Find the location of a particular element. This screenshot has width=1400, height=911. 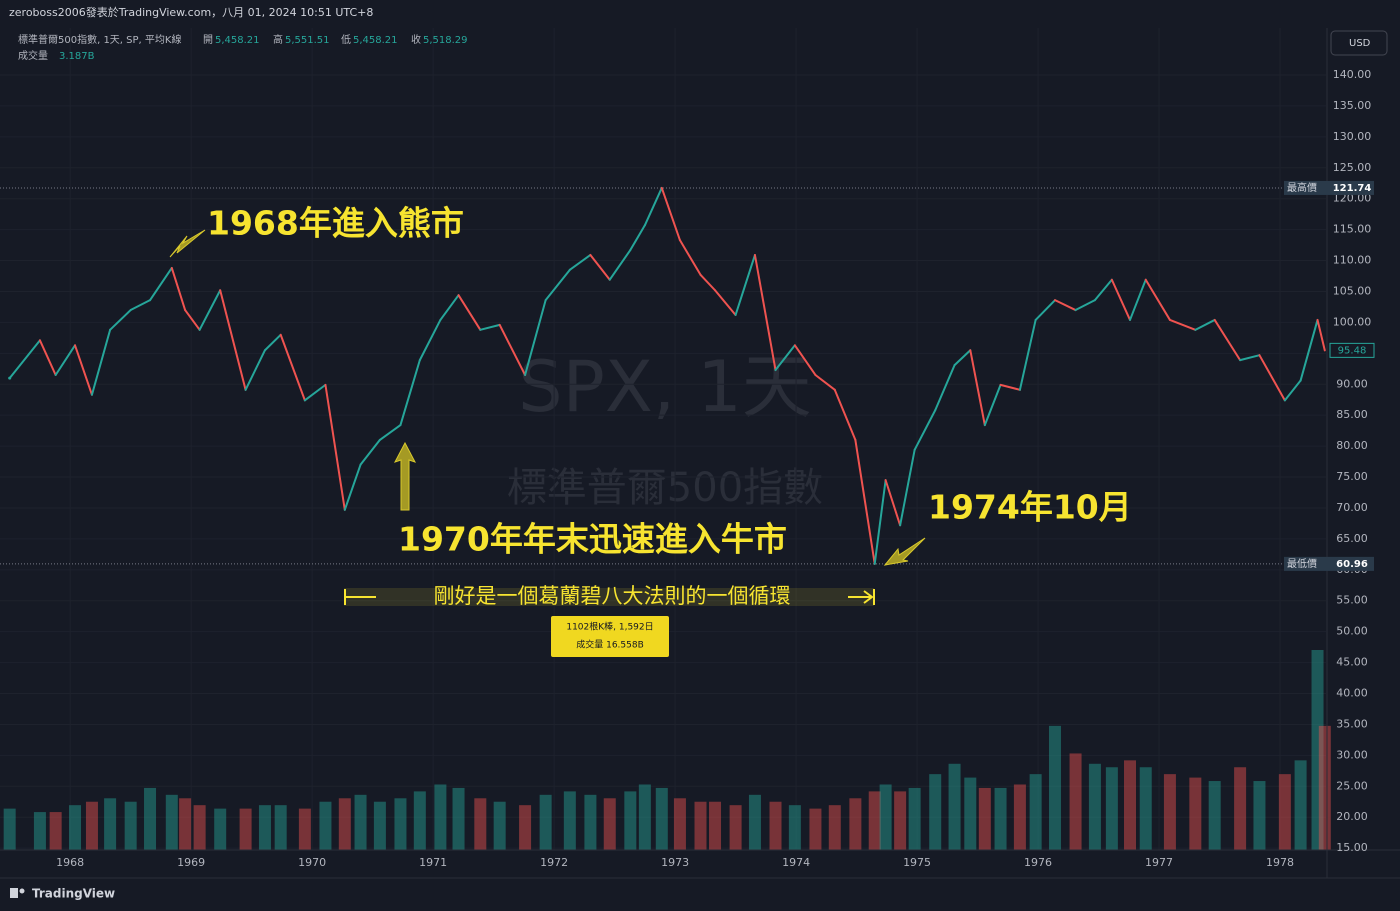

x-tick-label: 1978 is located at coordinates (1280, 862).